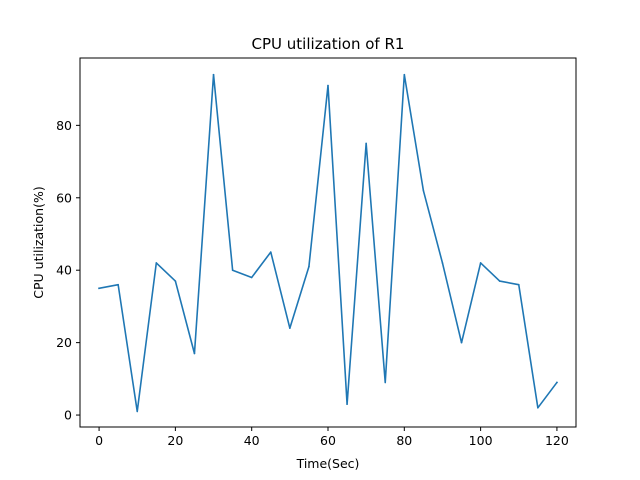  I want to click on x-tick-label: 20, so click(175, 440).